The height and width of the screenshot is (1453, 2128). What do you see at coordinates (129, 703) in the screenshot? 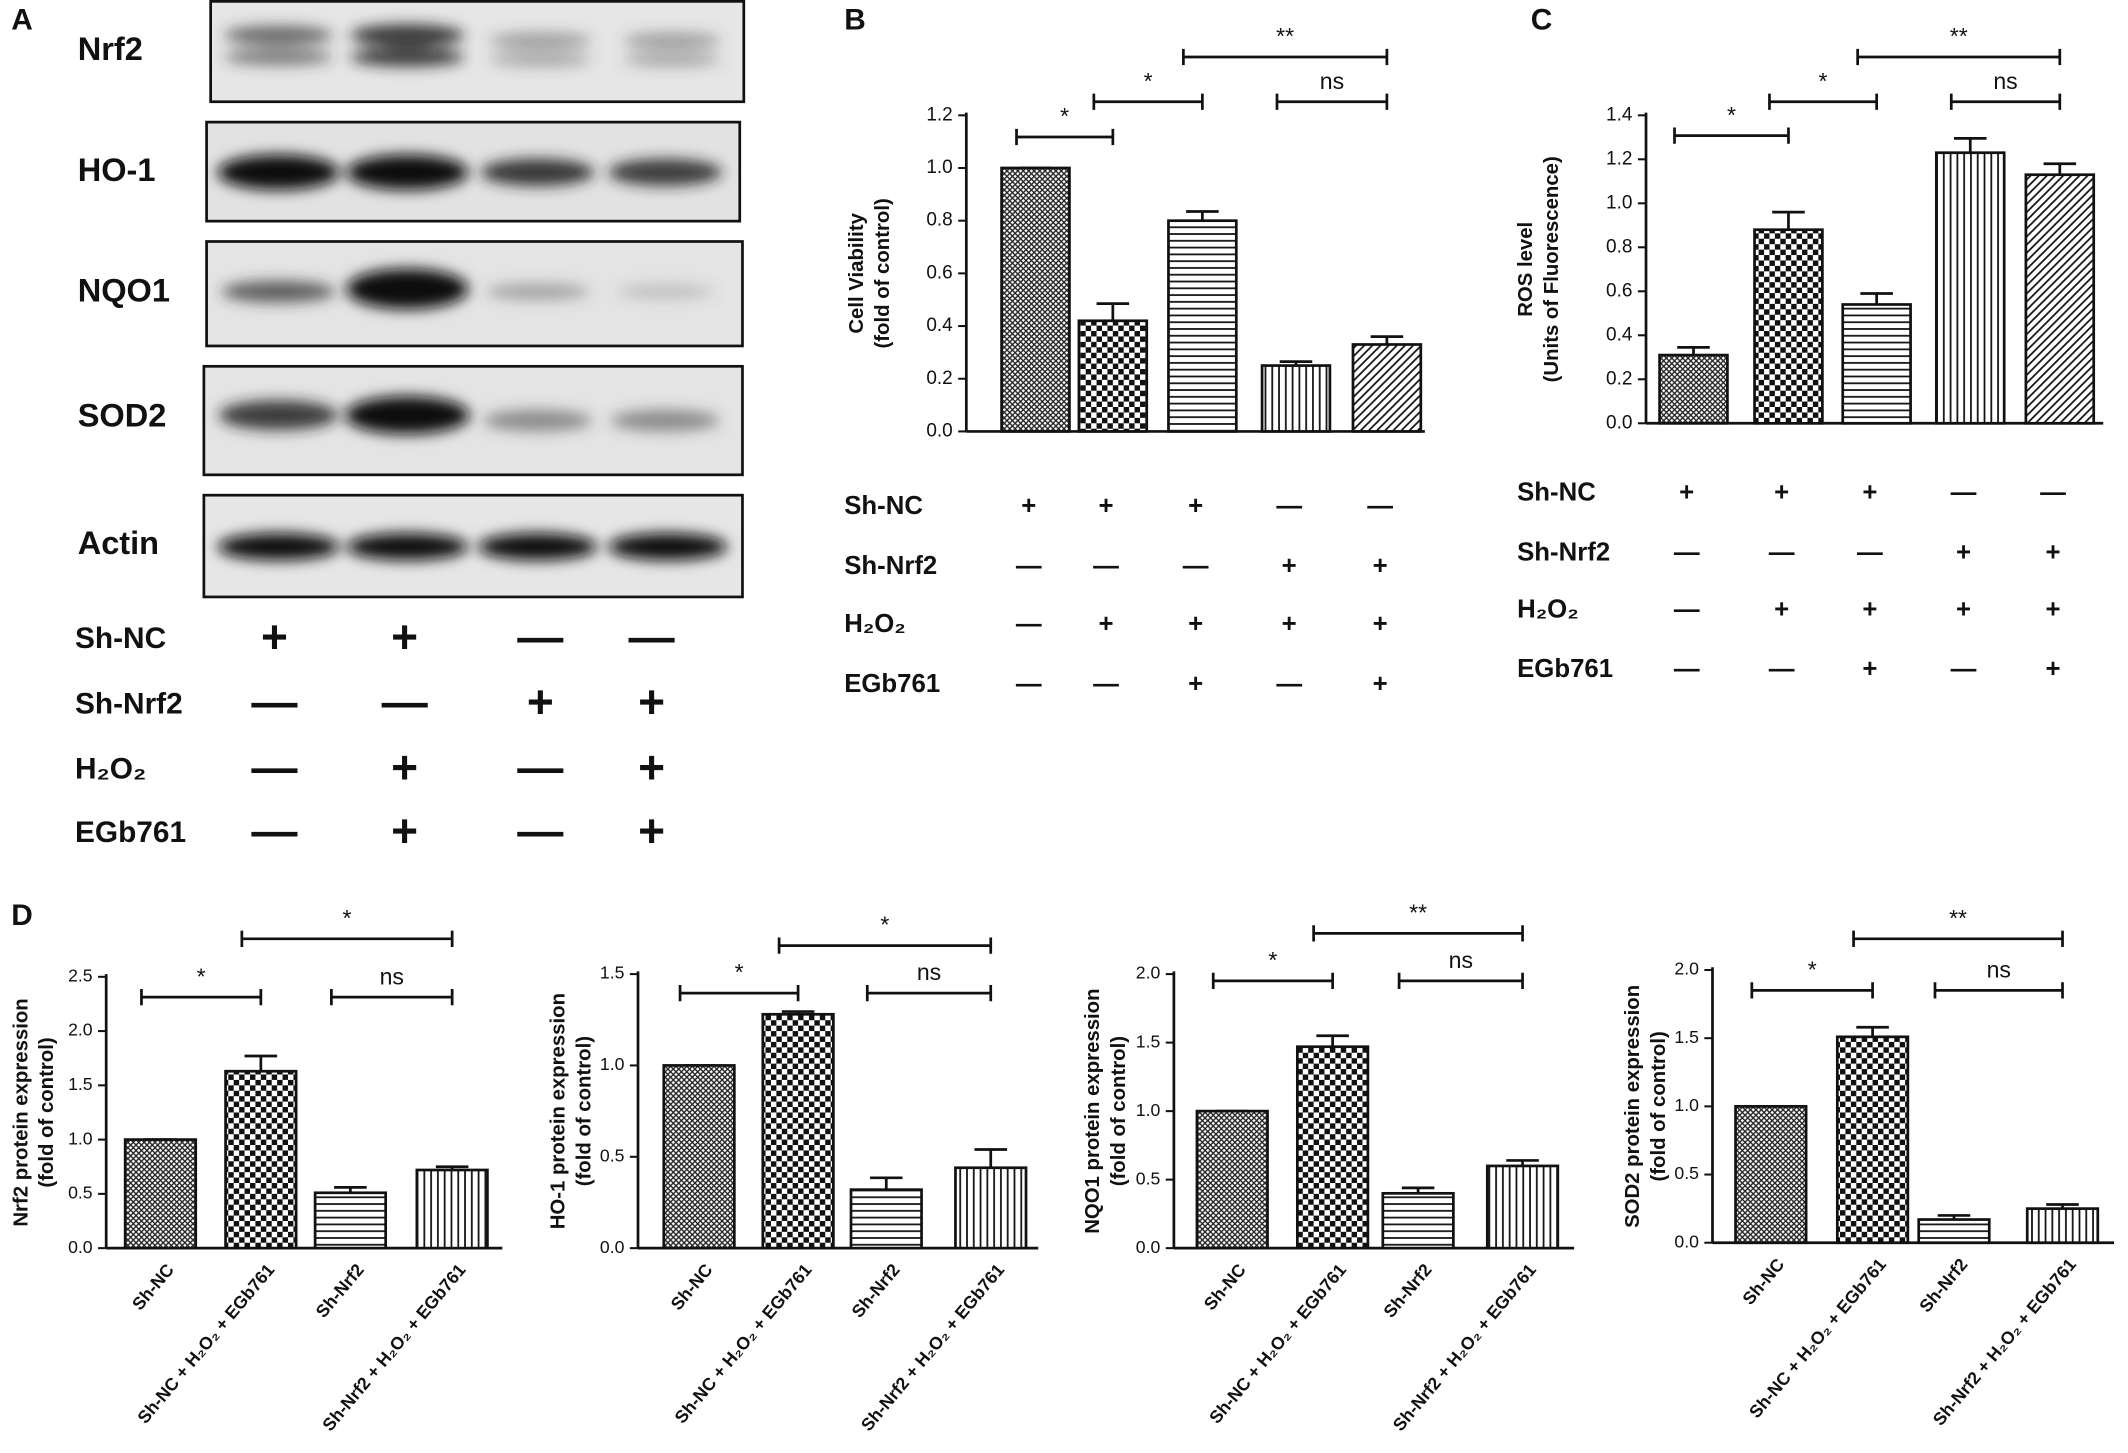
I see `condition-label: Sh-Nrf2` at bounding box center [129, 703].